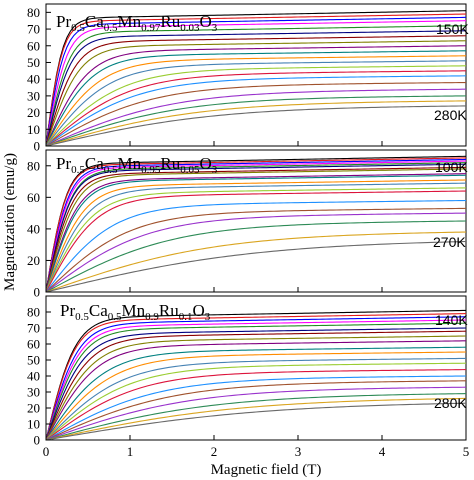  Describe the element at coordinates (33, 376) in the screenshot. I see `panel-3-y-tick-label: 40` at that location.